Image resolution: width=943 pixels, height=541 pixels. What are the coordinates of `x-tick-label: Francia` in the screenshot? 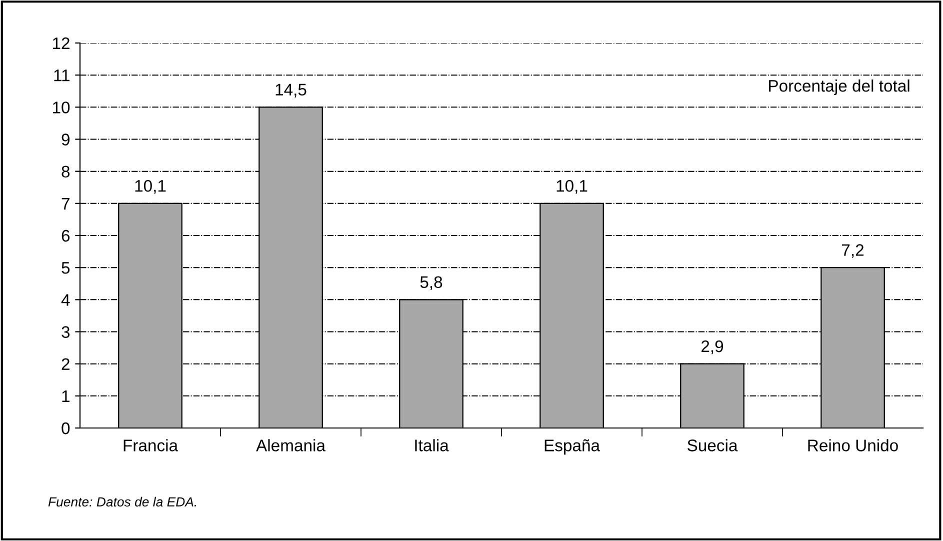 It's located at (151, 445).